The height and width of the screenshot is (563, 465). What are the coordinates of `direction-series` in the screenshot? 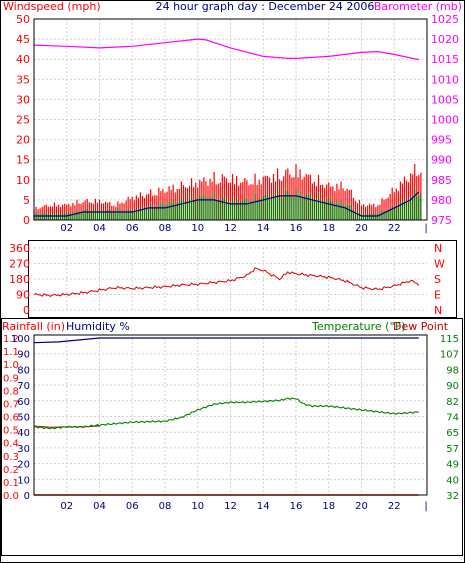 It's located at (226, 282).